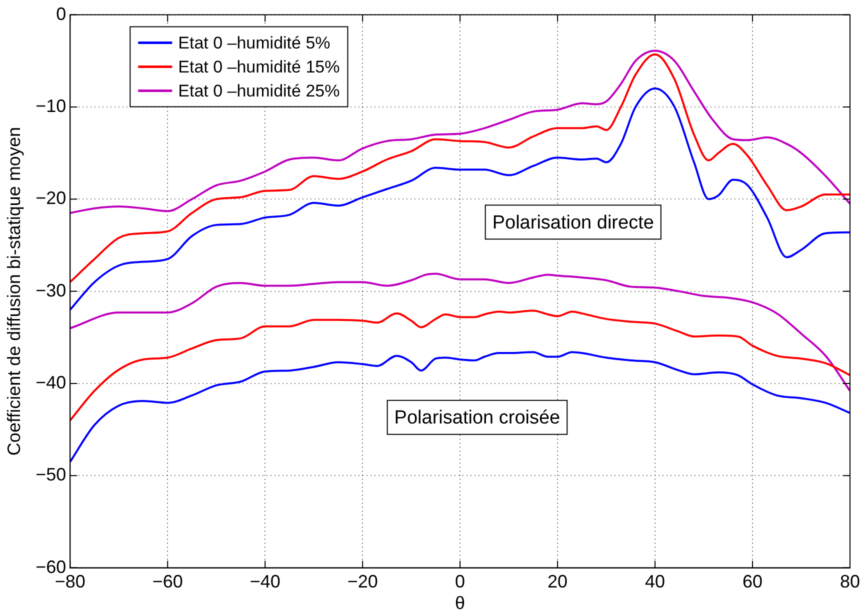 The height and width of the screenshot is (615, 864). Describe the element at coordinates (51, 290) in the screenshot. I see `y-tick-label: −30` at that location.